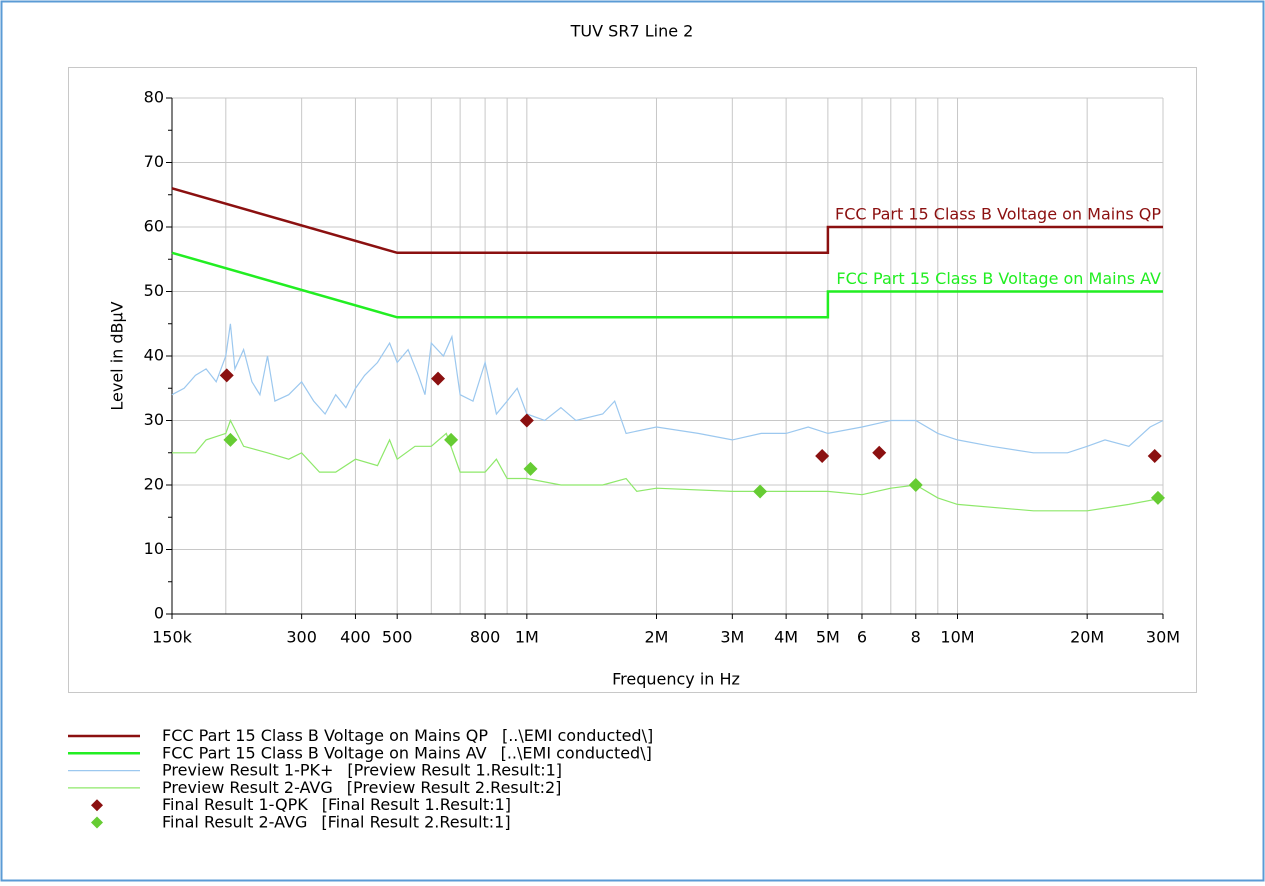  What do you see at coordinates (234, 821) in the screenshot?
I see `legend-name: Final Result 2-AVG` at bounding box center [234, 821].